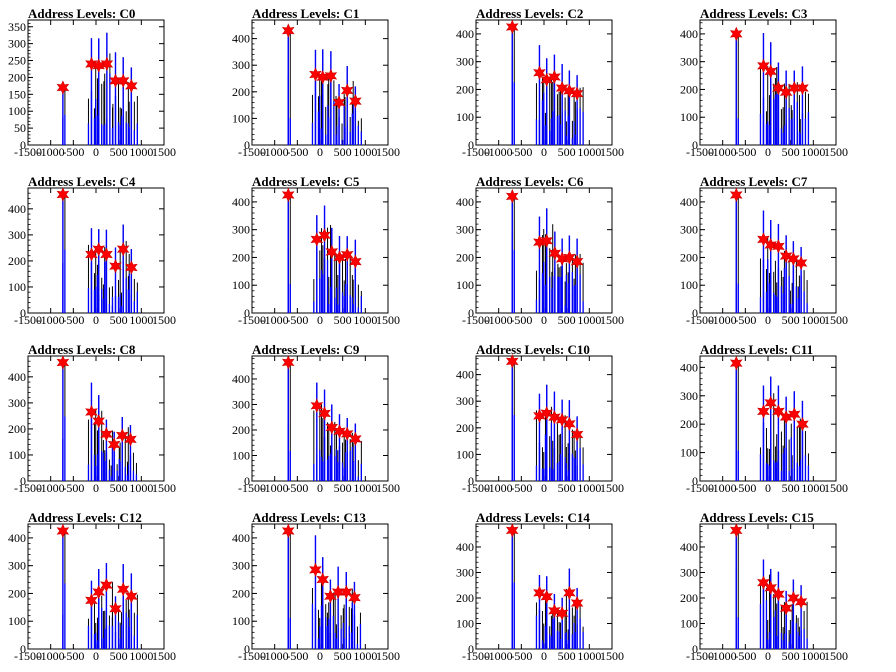  What do you see at coordinates (757, 517) in the screenshot?
I see `chart-title: Address Levels: C15` at bounding box center [757, 517].